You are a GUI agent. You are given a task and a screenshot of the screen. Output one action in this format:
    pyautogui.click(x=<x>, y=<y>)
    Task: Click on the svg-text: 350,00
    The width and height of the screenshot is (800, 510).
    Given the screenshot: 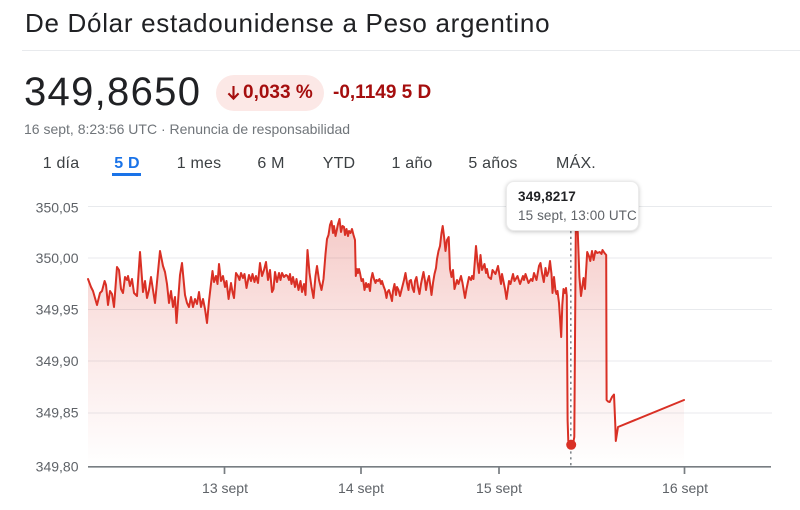 What is the action you would take?
    pyautogui.click(x=57, y=258)
    